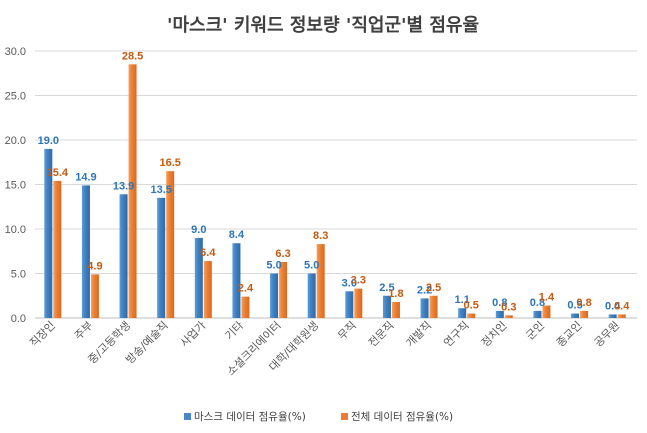 The image size is (647, 433). I want to click on x-category-label: 직장인, so click(42, 334).